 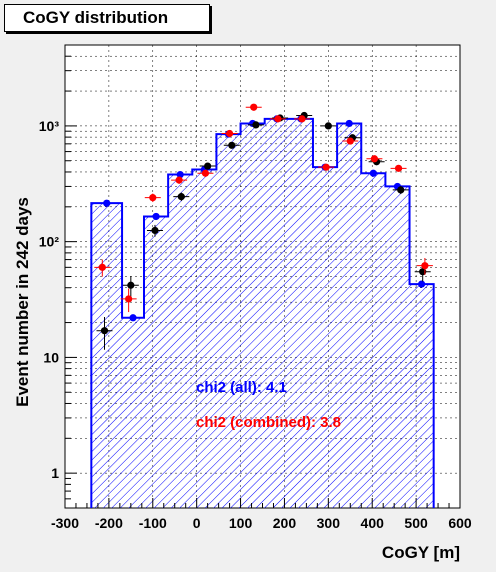 What do you see at coordinates (197, 523) in the screenshot?
I see `x-tick-label: 0` at bounding box center [197, 523].